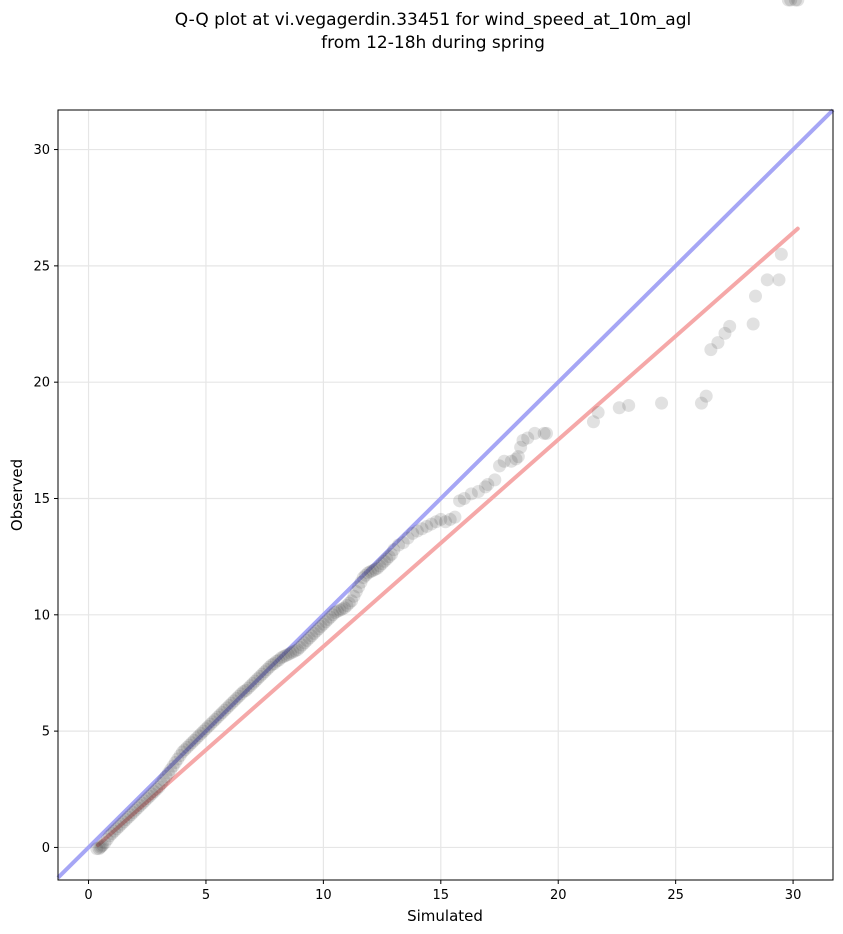 This screenshot has width=843, height=934. Describe the element at coordinates (323, 895) in the screenshot. I see `x-tick-label: 10` at that location.